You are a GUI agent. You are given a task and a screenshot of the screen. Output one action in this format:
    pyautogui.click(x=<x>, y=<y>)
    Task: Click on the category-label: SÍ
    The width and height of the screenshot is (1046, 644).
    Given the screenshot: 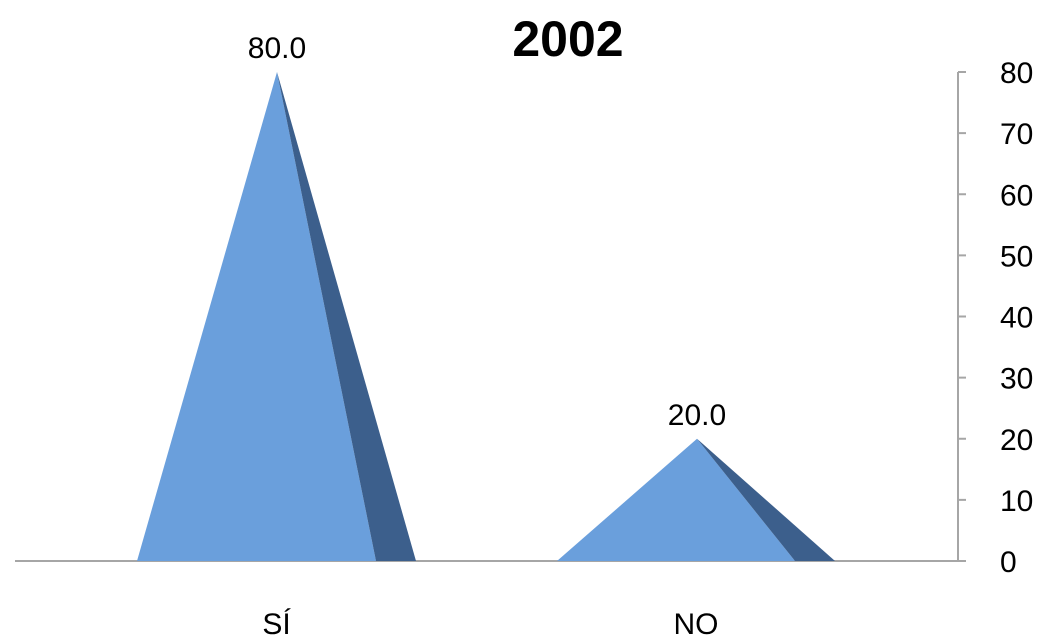 What is the action you would take?
    pyautogui.click(x=276, y=623)
    